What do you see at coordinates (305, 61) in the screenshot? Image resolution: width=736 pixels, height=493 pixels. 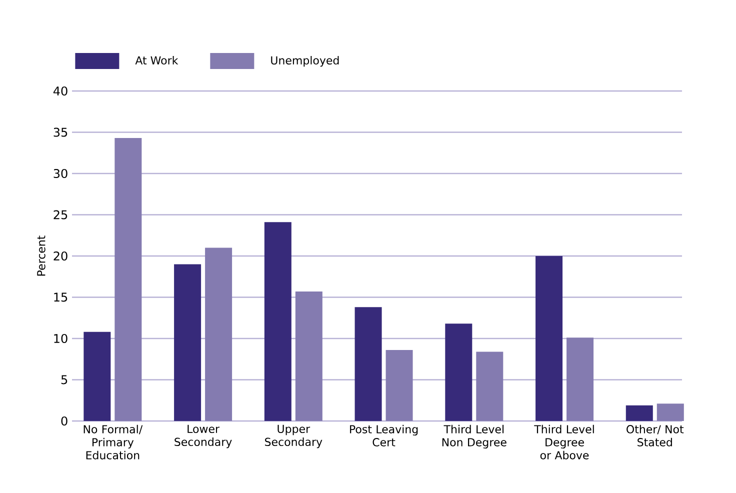 I see `legend-label: Unemployed` at bounding box center [305, 61].